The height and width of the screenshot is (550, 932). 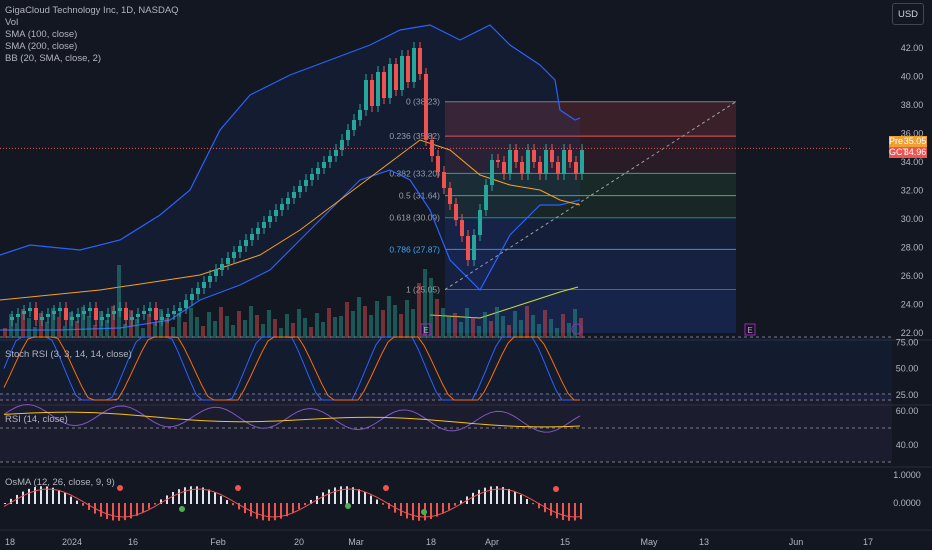 What do you see at coordinates (92, 10) in the screenshot?
I see `symbol-title: GigaCloud Technology Inc, 1D, NASDAQ` at bounding box center [92, 10].